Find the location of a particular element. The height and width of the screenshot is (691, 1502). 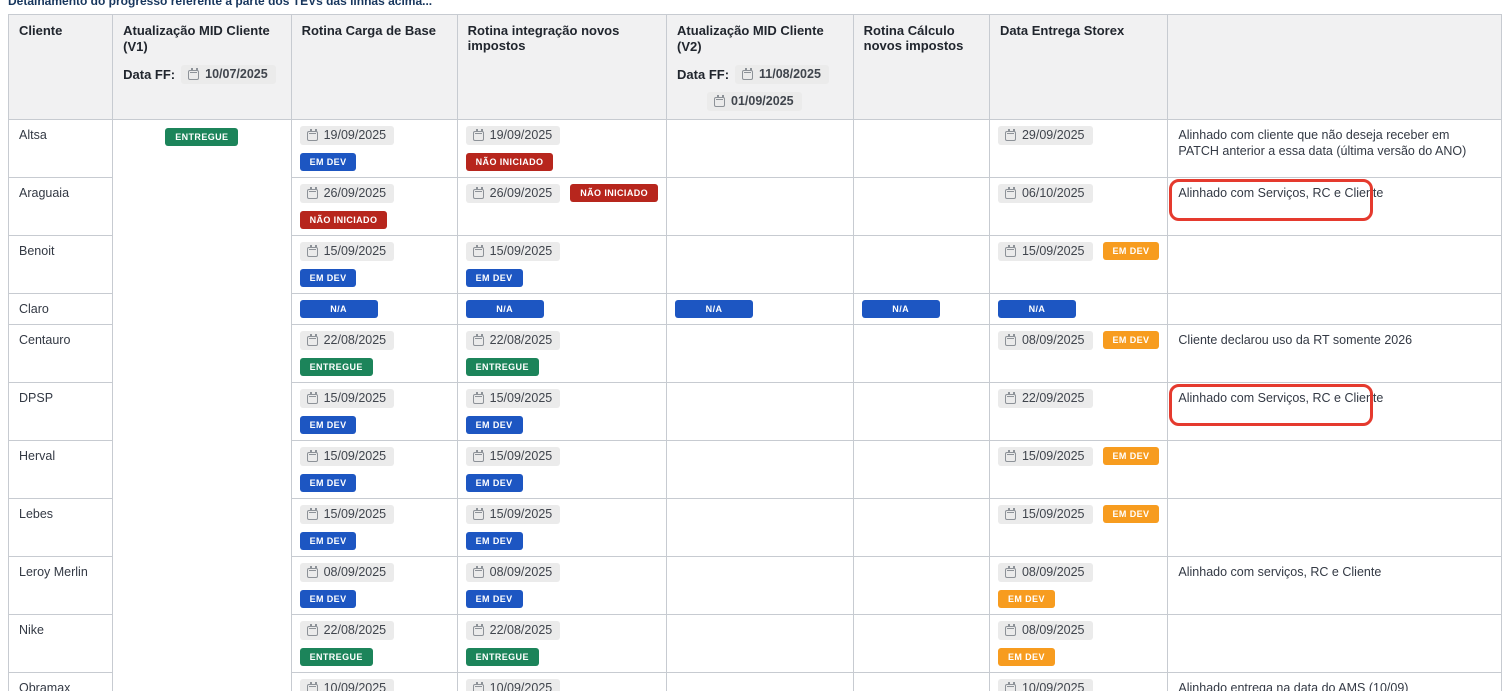

date-chip: 10/07/2025 is located at coordinates (228, 74).